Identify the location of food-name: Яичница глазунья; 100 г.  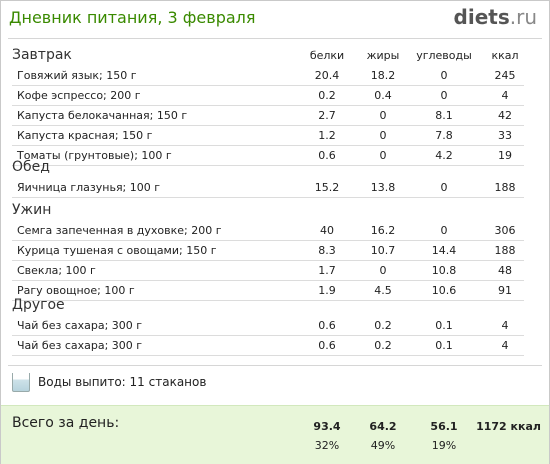
(89, 187).